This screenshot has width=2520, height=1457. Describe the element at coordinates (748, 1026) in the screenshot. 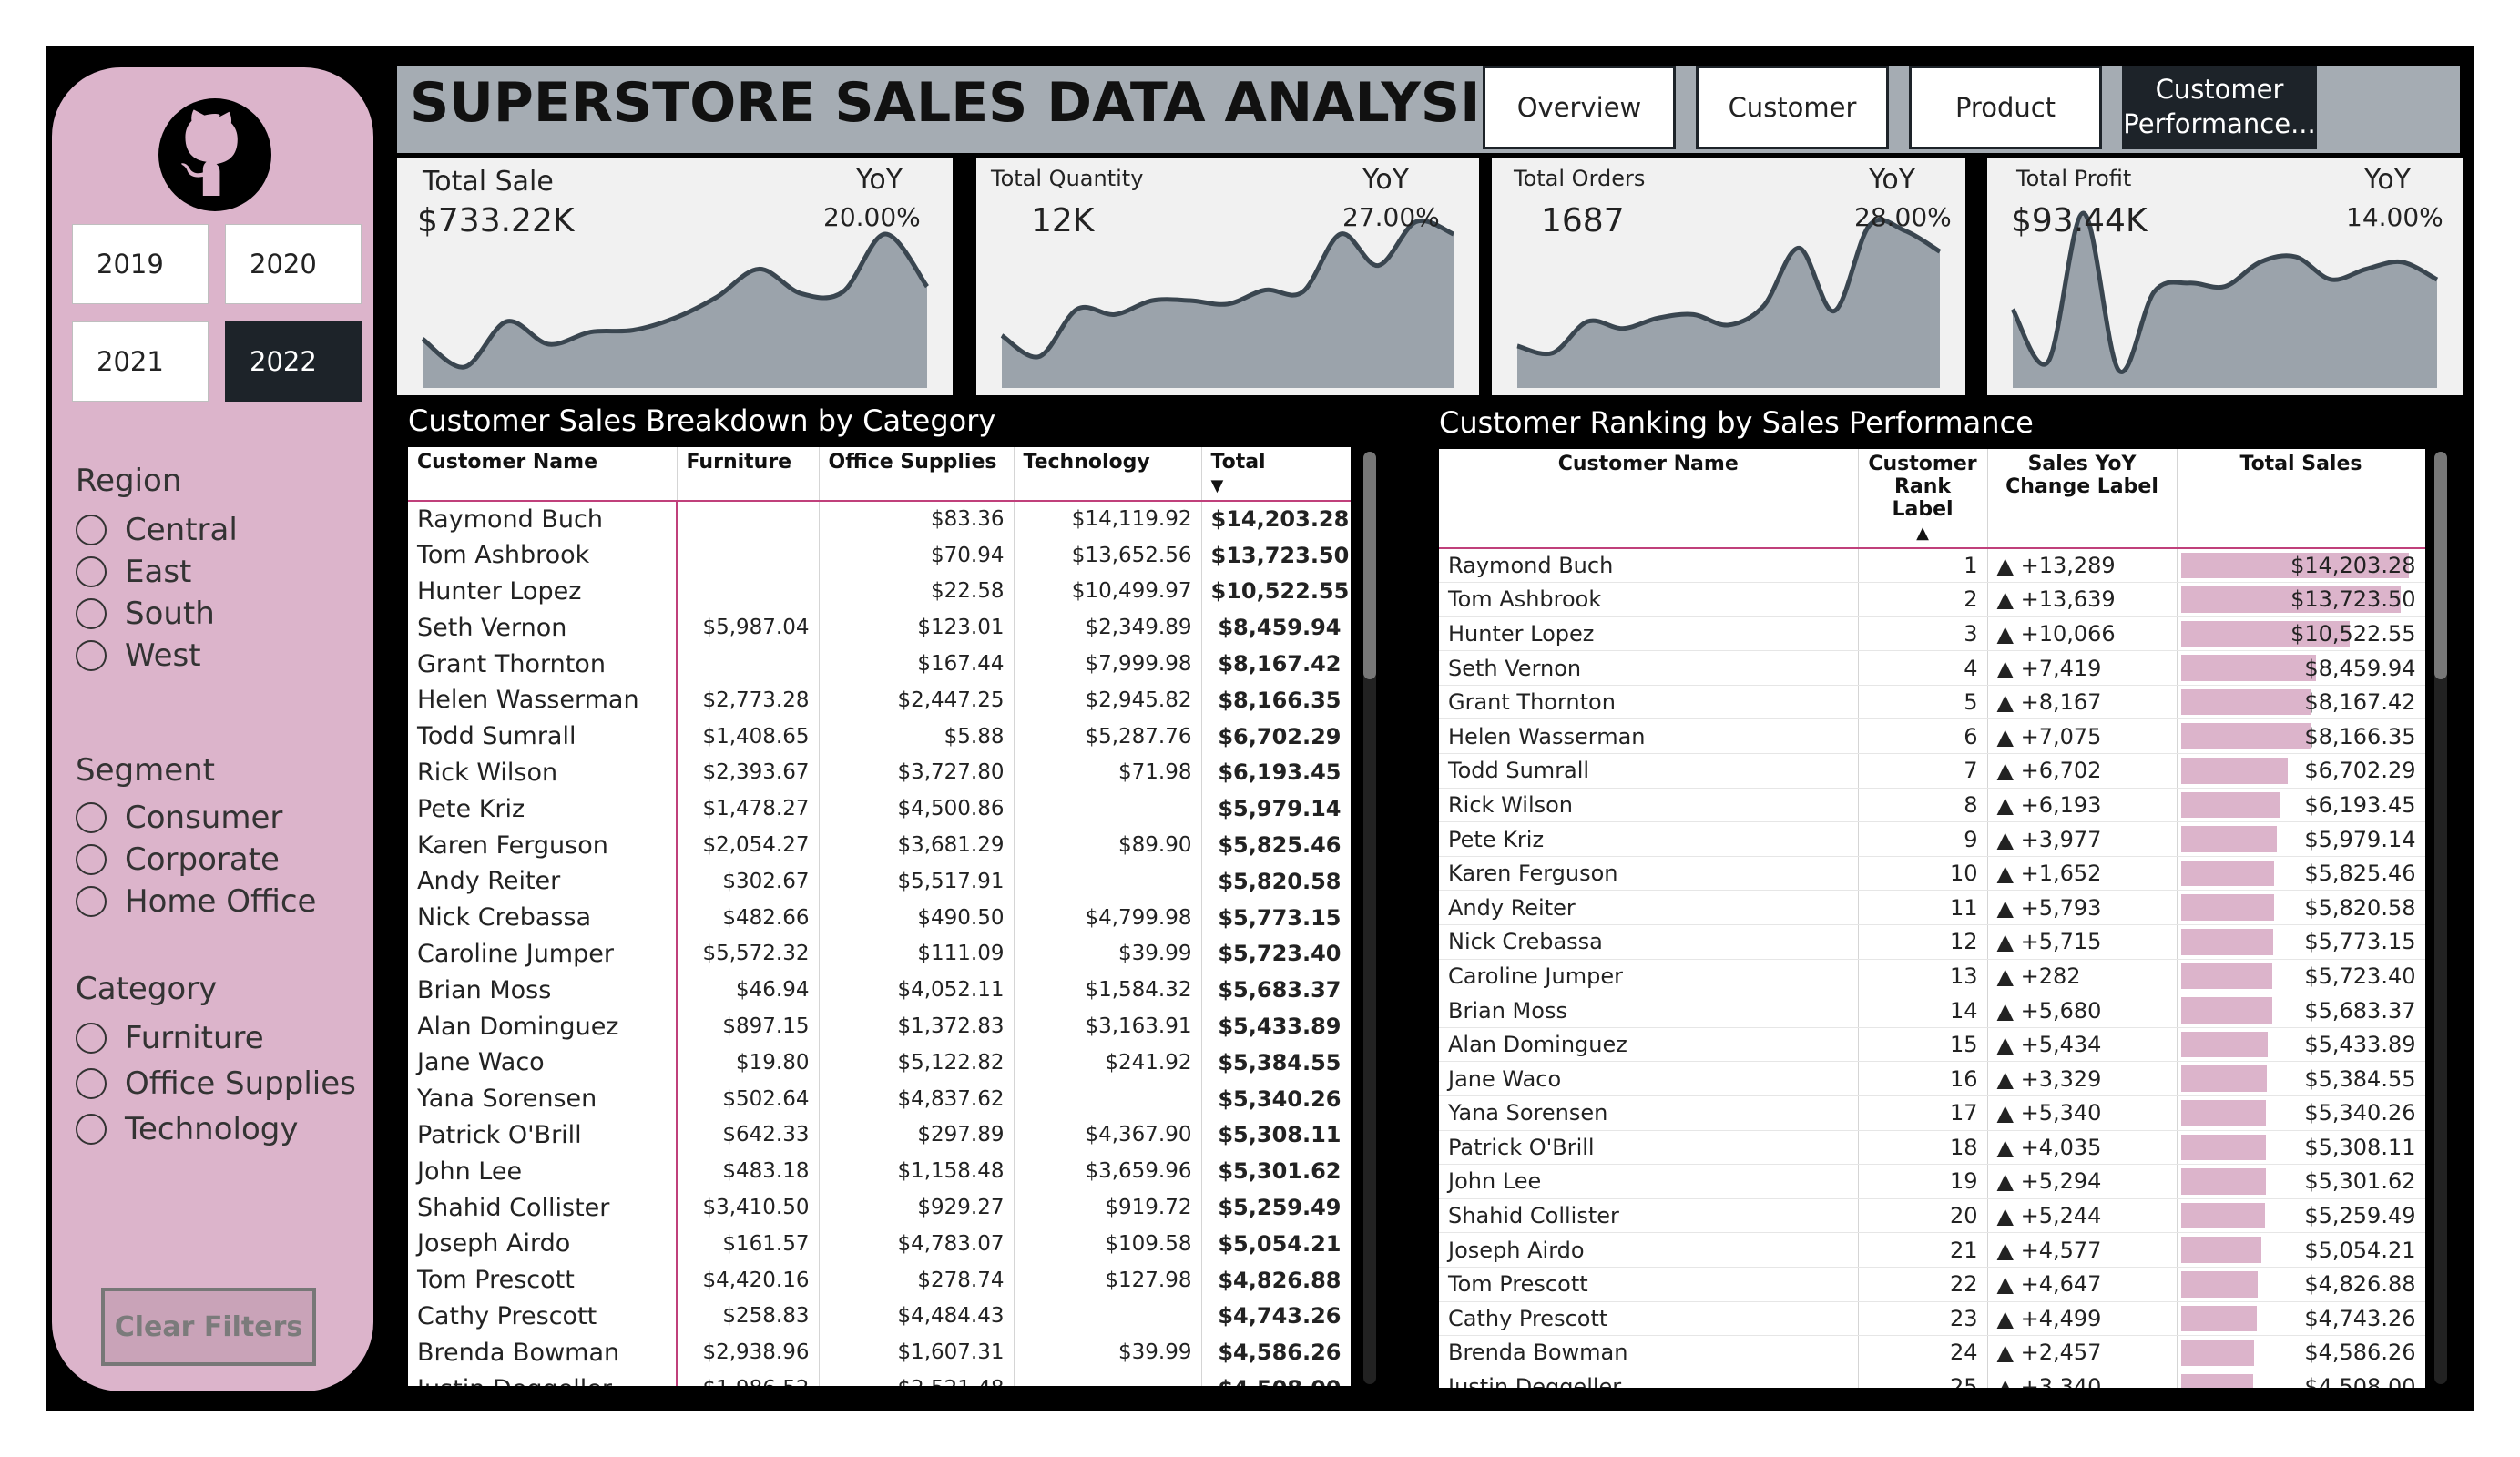

I see `cell-value: $897.15` at that location.